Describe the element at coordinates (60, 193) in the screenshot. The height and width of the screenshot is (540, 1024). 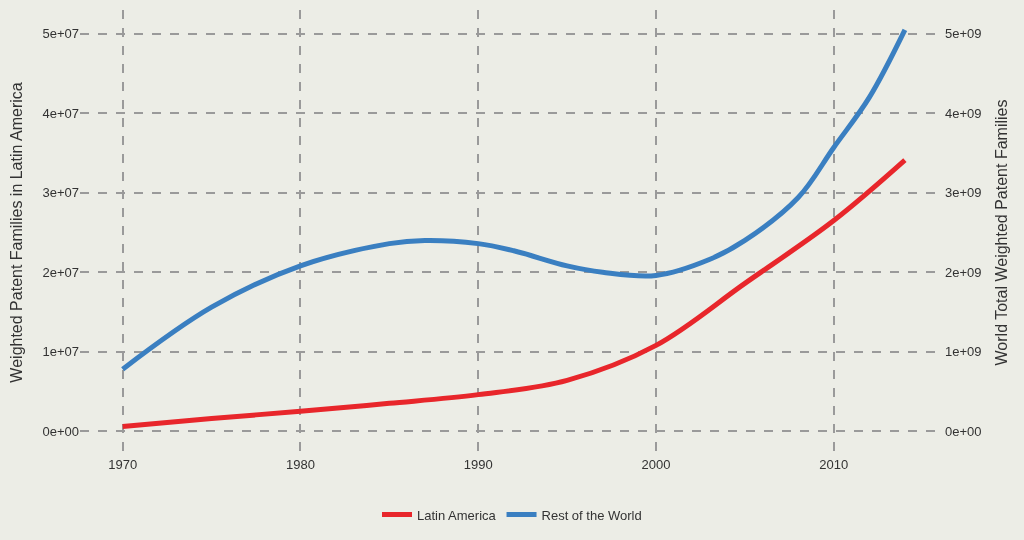
I see `y-tick-label: 3e+07` at that location.